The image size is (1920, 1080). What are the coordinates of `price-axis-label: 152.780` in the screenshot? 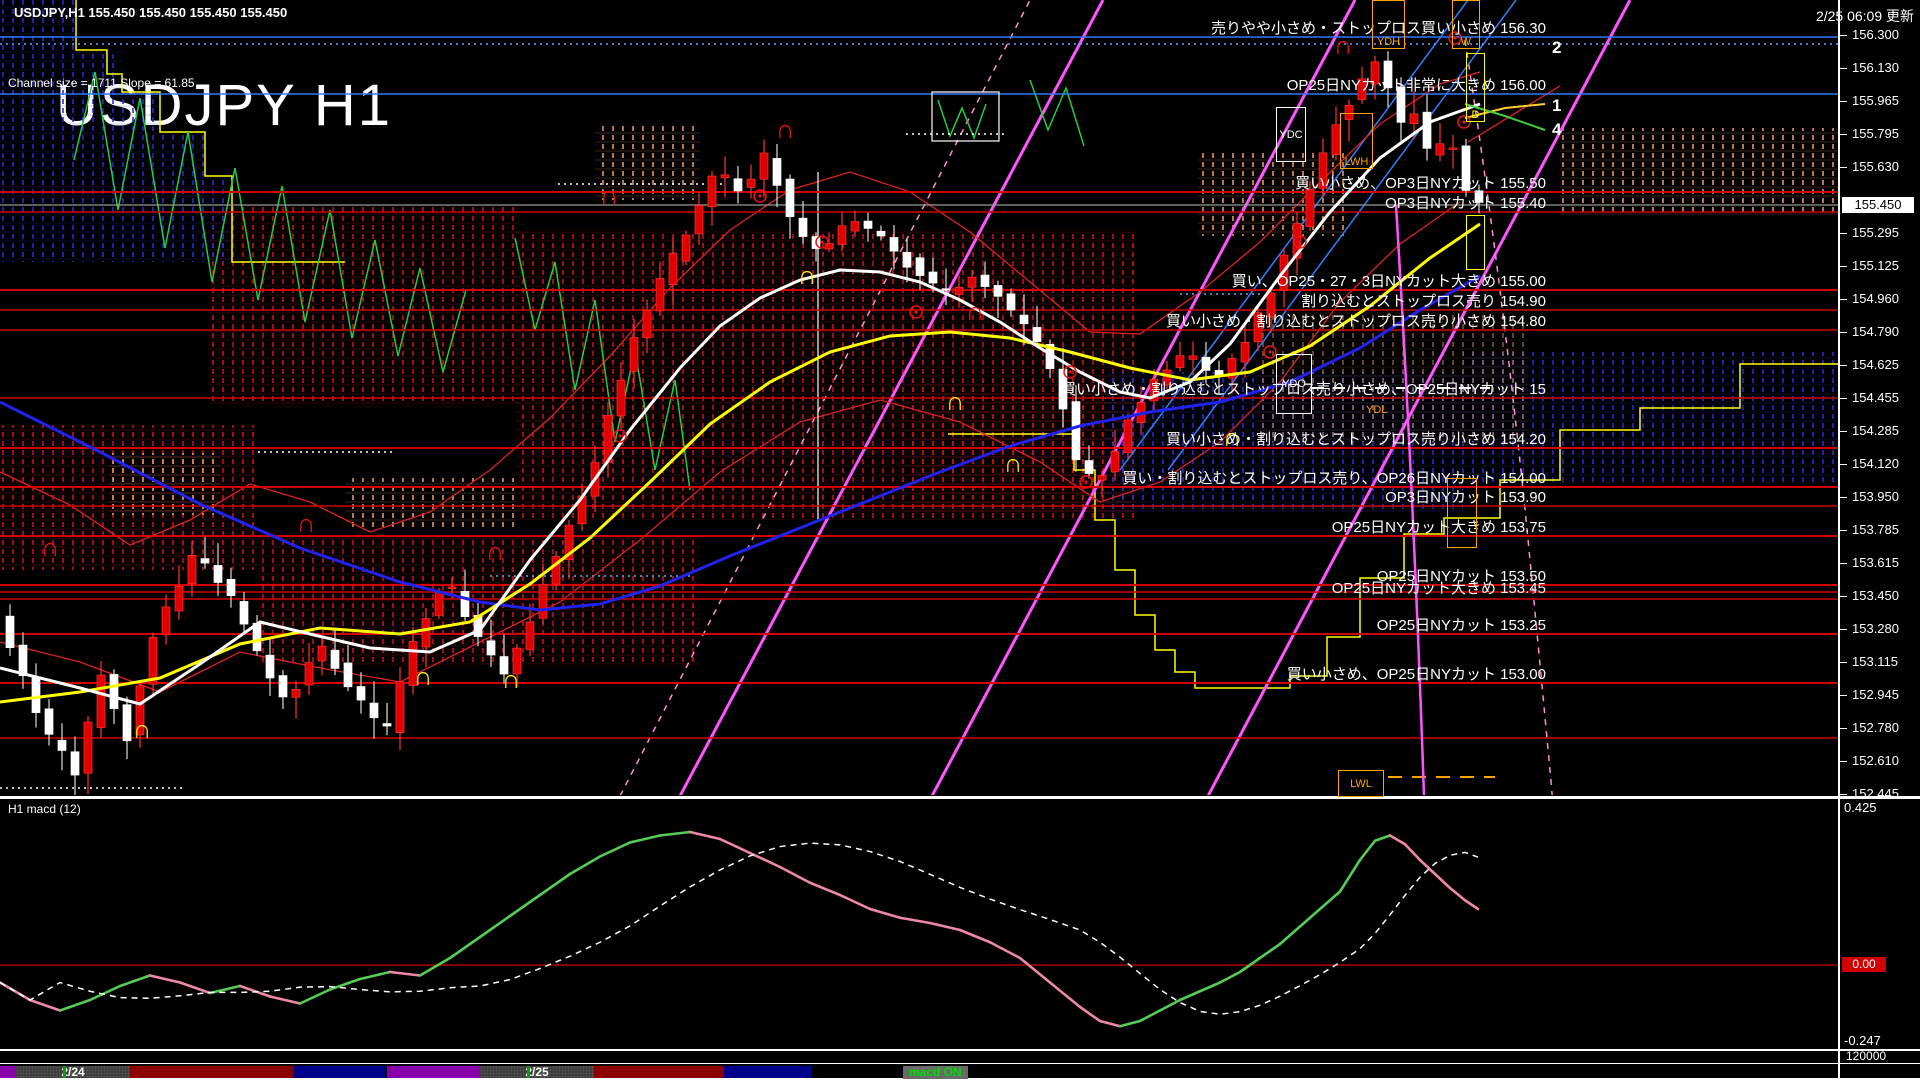 It's located at (1875, 727).